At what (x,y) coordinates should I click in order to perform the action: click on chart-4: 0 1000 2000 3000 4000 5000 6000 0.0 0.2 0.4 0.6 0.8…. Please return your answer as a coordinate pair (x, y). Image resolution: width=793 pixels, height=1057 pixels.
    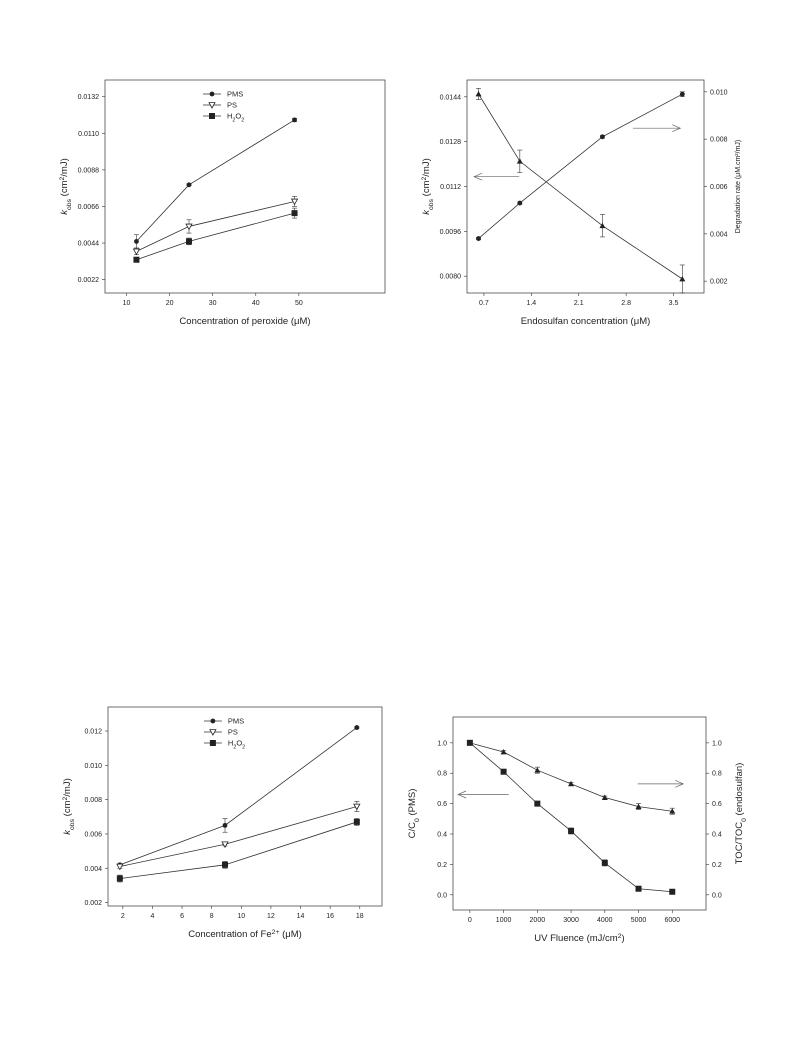
    Looking at the image, I should click on (577, 830).